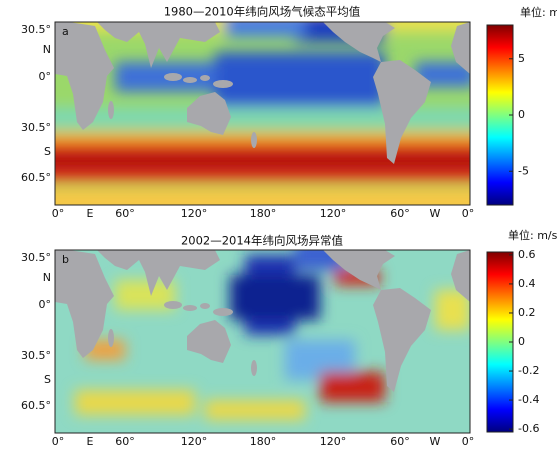 The width and height of the screenshot is (557, 462). Describe the element at coordinates (65, 31) in the screenshot. I see `panel-label: a` at that location.